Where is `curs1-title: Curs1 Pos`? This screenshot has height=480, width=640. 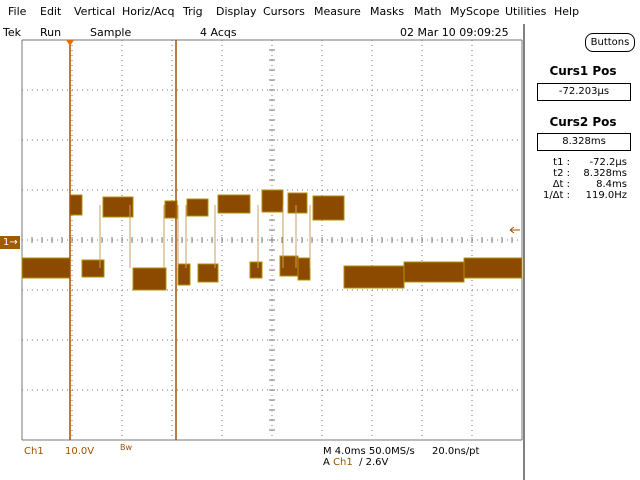
curs1-title: Curs1 Pos is located at coordinates (583, 71).